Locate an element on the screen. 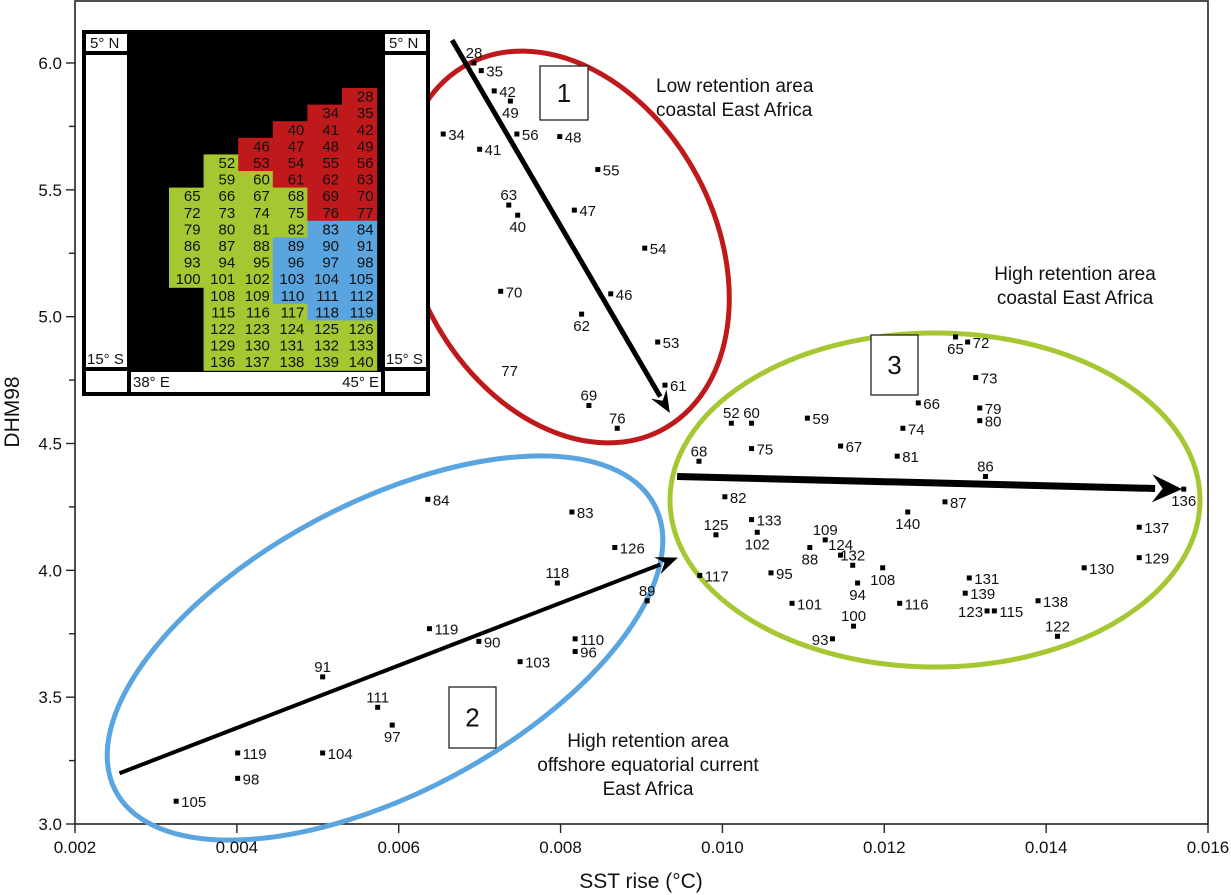  inset-lon-left: 38° E is located at coordinates (151, 382).